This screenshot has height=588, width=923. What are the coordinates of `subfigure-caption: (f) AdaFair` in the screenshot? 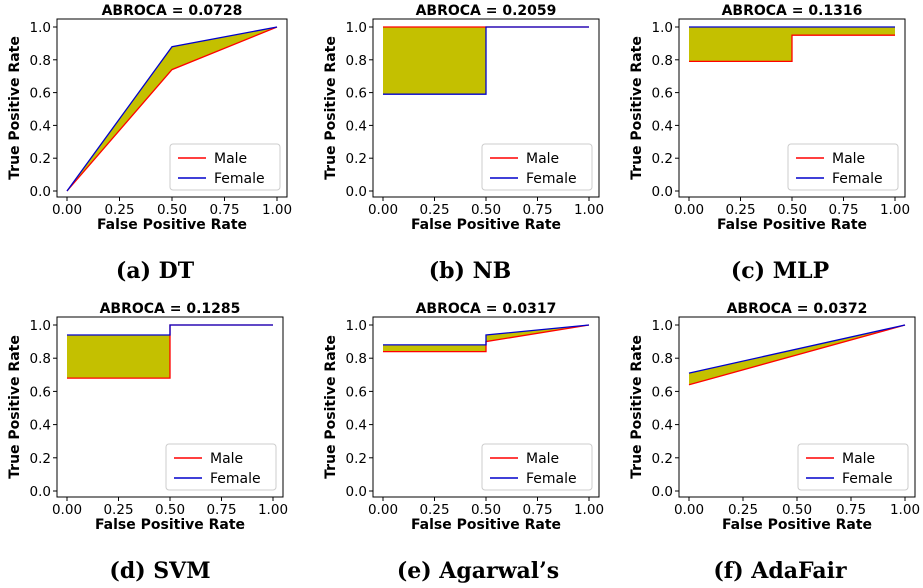 It's located at (780, 571).